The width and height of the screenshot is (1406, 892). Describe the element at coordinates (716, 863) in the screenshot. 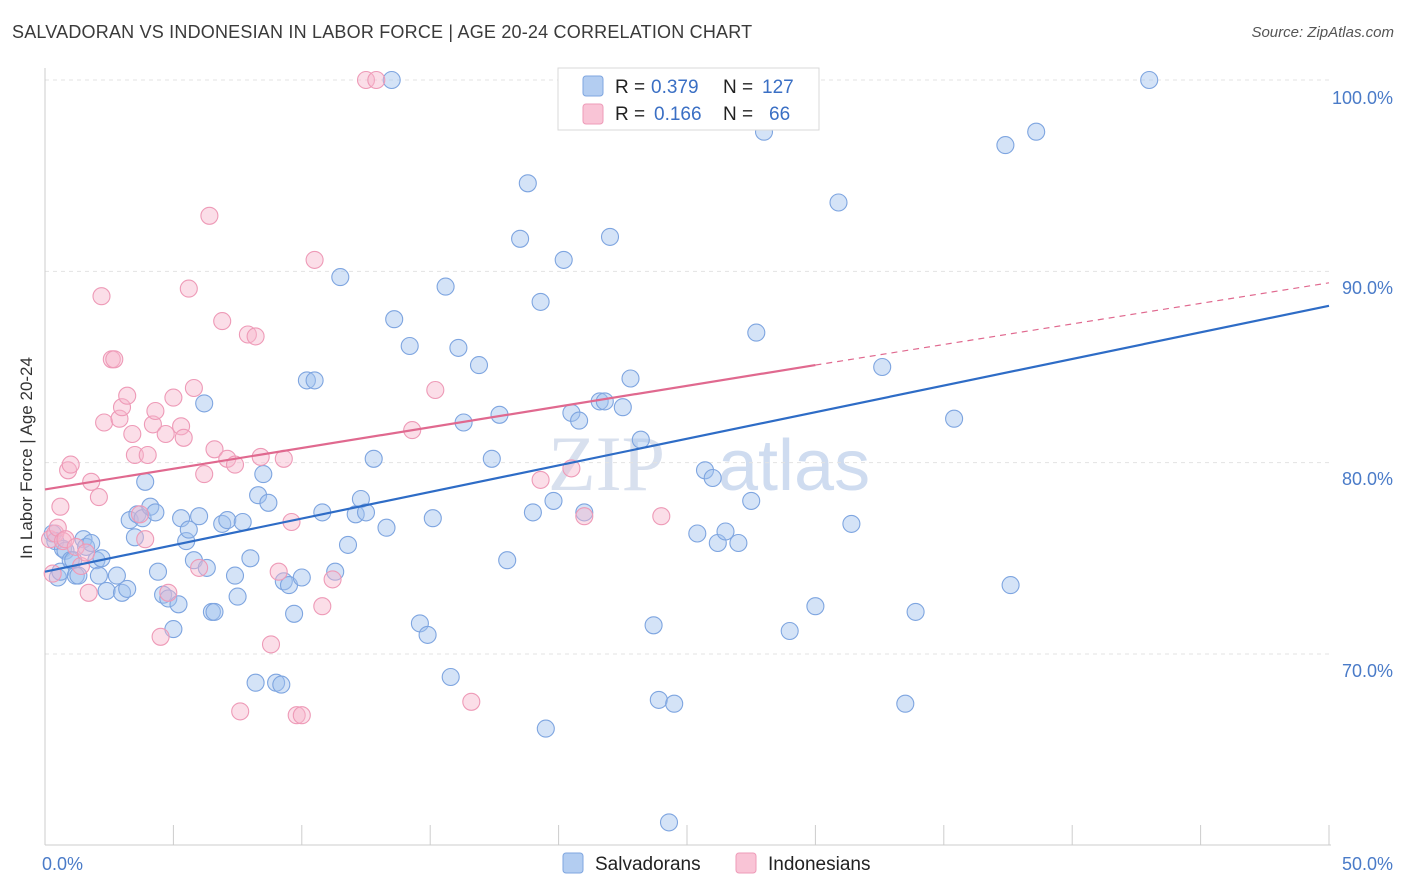

I see `series-legend: Salvadorans Indonesians` at that location.